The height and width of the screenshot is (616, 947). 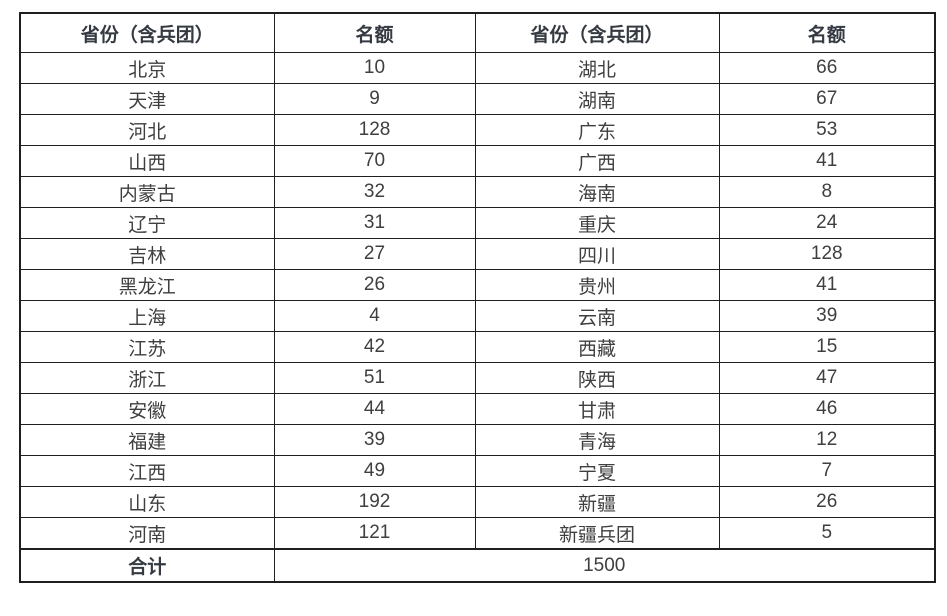 What do you see at coordinates (374, 347) in the screenshot?
I see `quota-cell-left: 42` at bounding box center [374, 347].